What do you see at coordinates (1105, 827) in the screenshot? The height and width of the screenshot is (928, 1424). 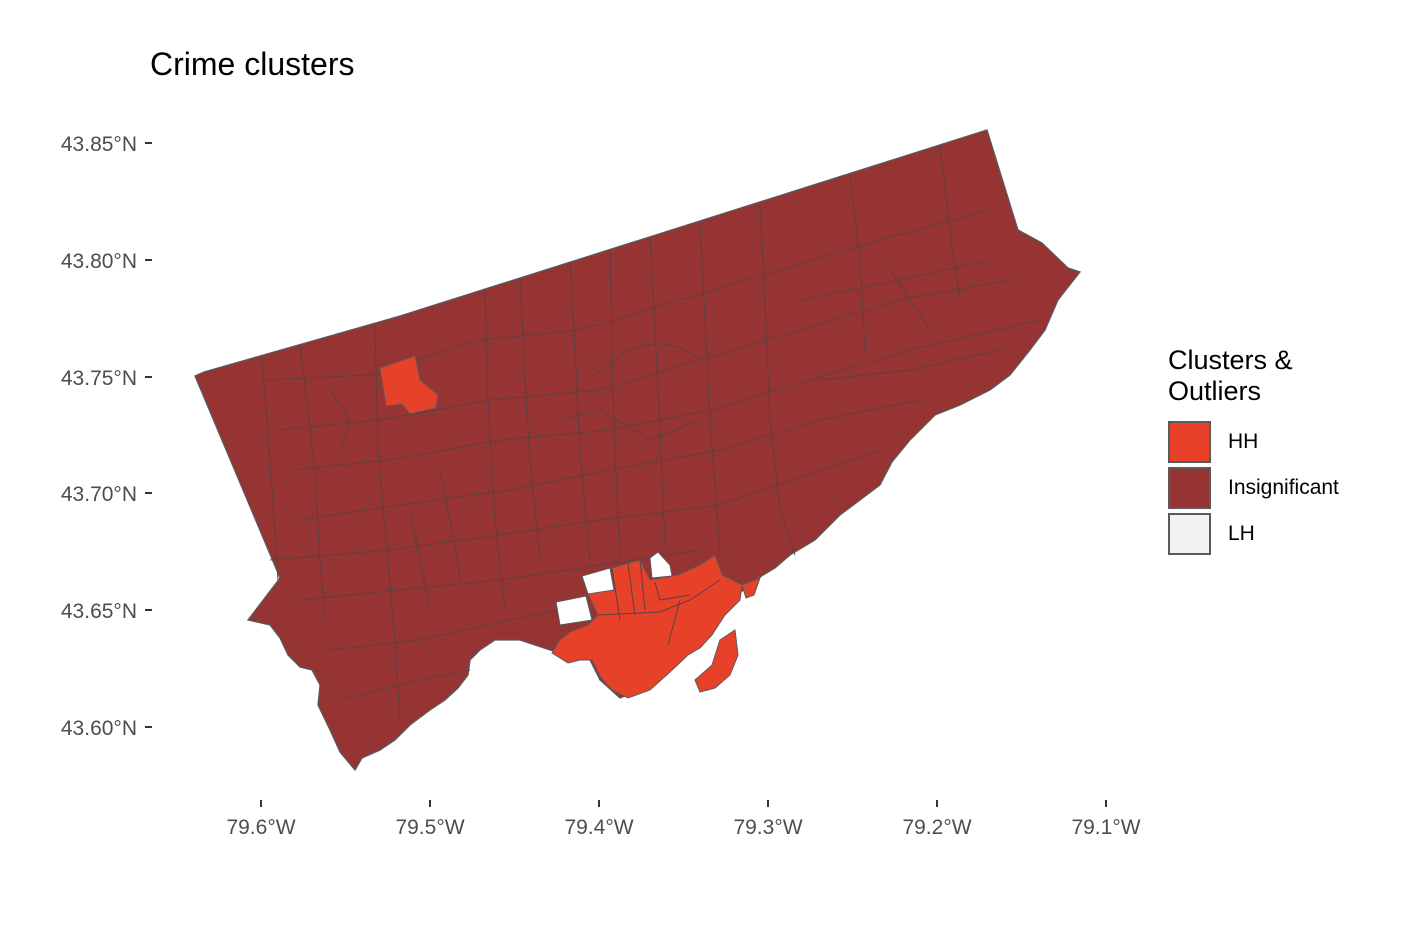 I see `x-tick-label: 79.1°W` at bounding box center [1105, 827].